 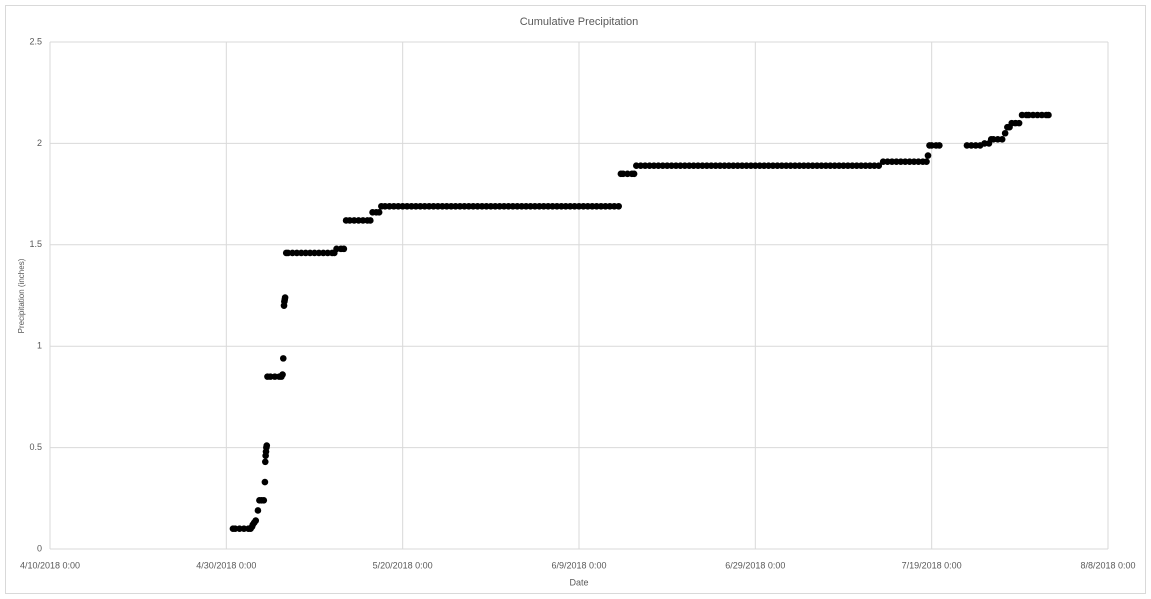 I want to click on y-tick-label: 0, so click(x=39, y=548).